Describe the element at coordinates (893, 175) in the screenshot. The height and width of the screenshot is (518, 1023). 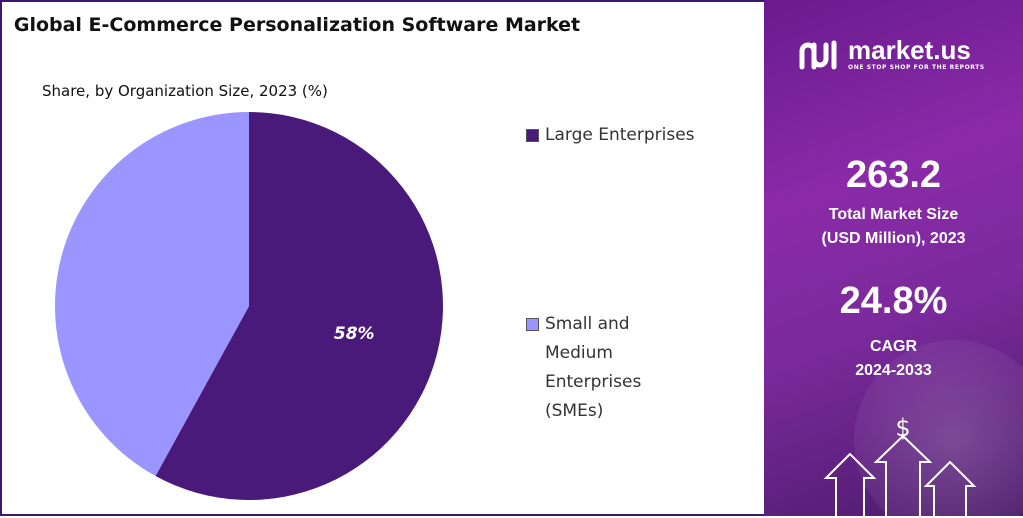
I see `market-size-value: 263.2` at that location.